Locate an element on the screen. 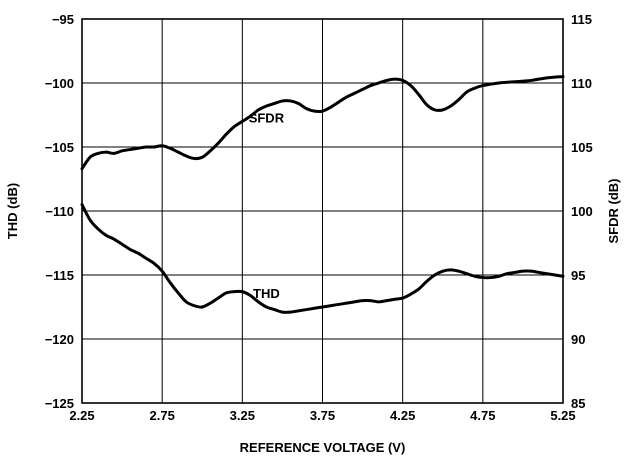  right-y-tick-label: 100 is located at coordinates (582, 211).